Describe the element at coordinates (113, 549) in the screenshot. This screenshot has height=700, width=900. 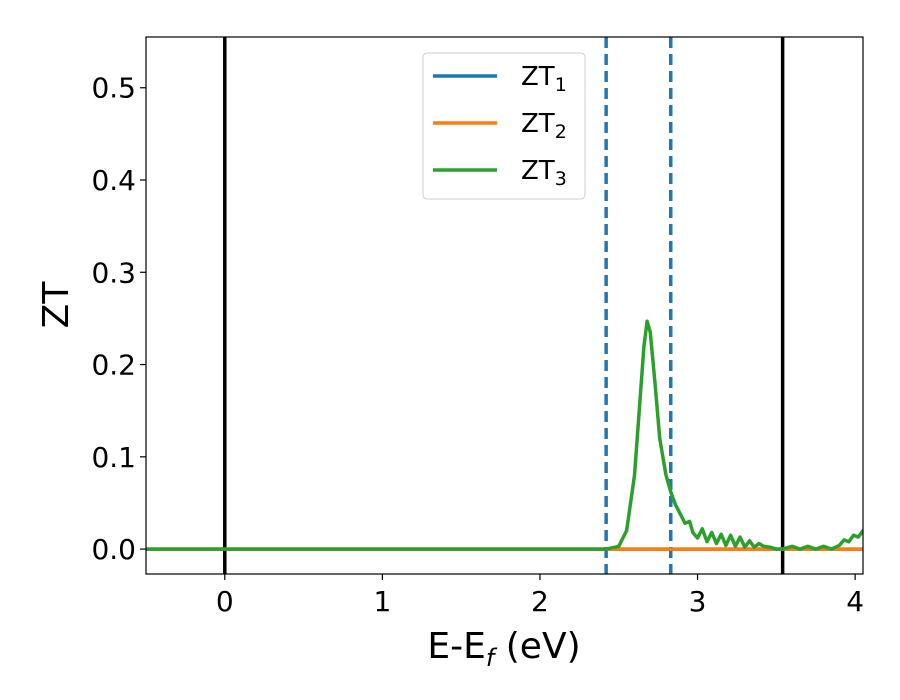
I see `y-tick-label: 0.0` at that location.